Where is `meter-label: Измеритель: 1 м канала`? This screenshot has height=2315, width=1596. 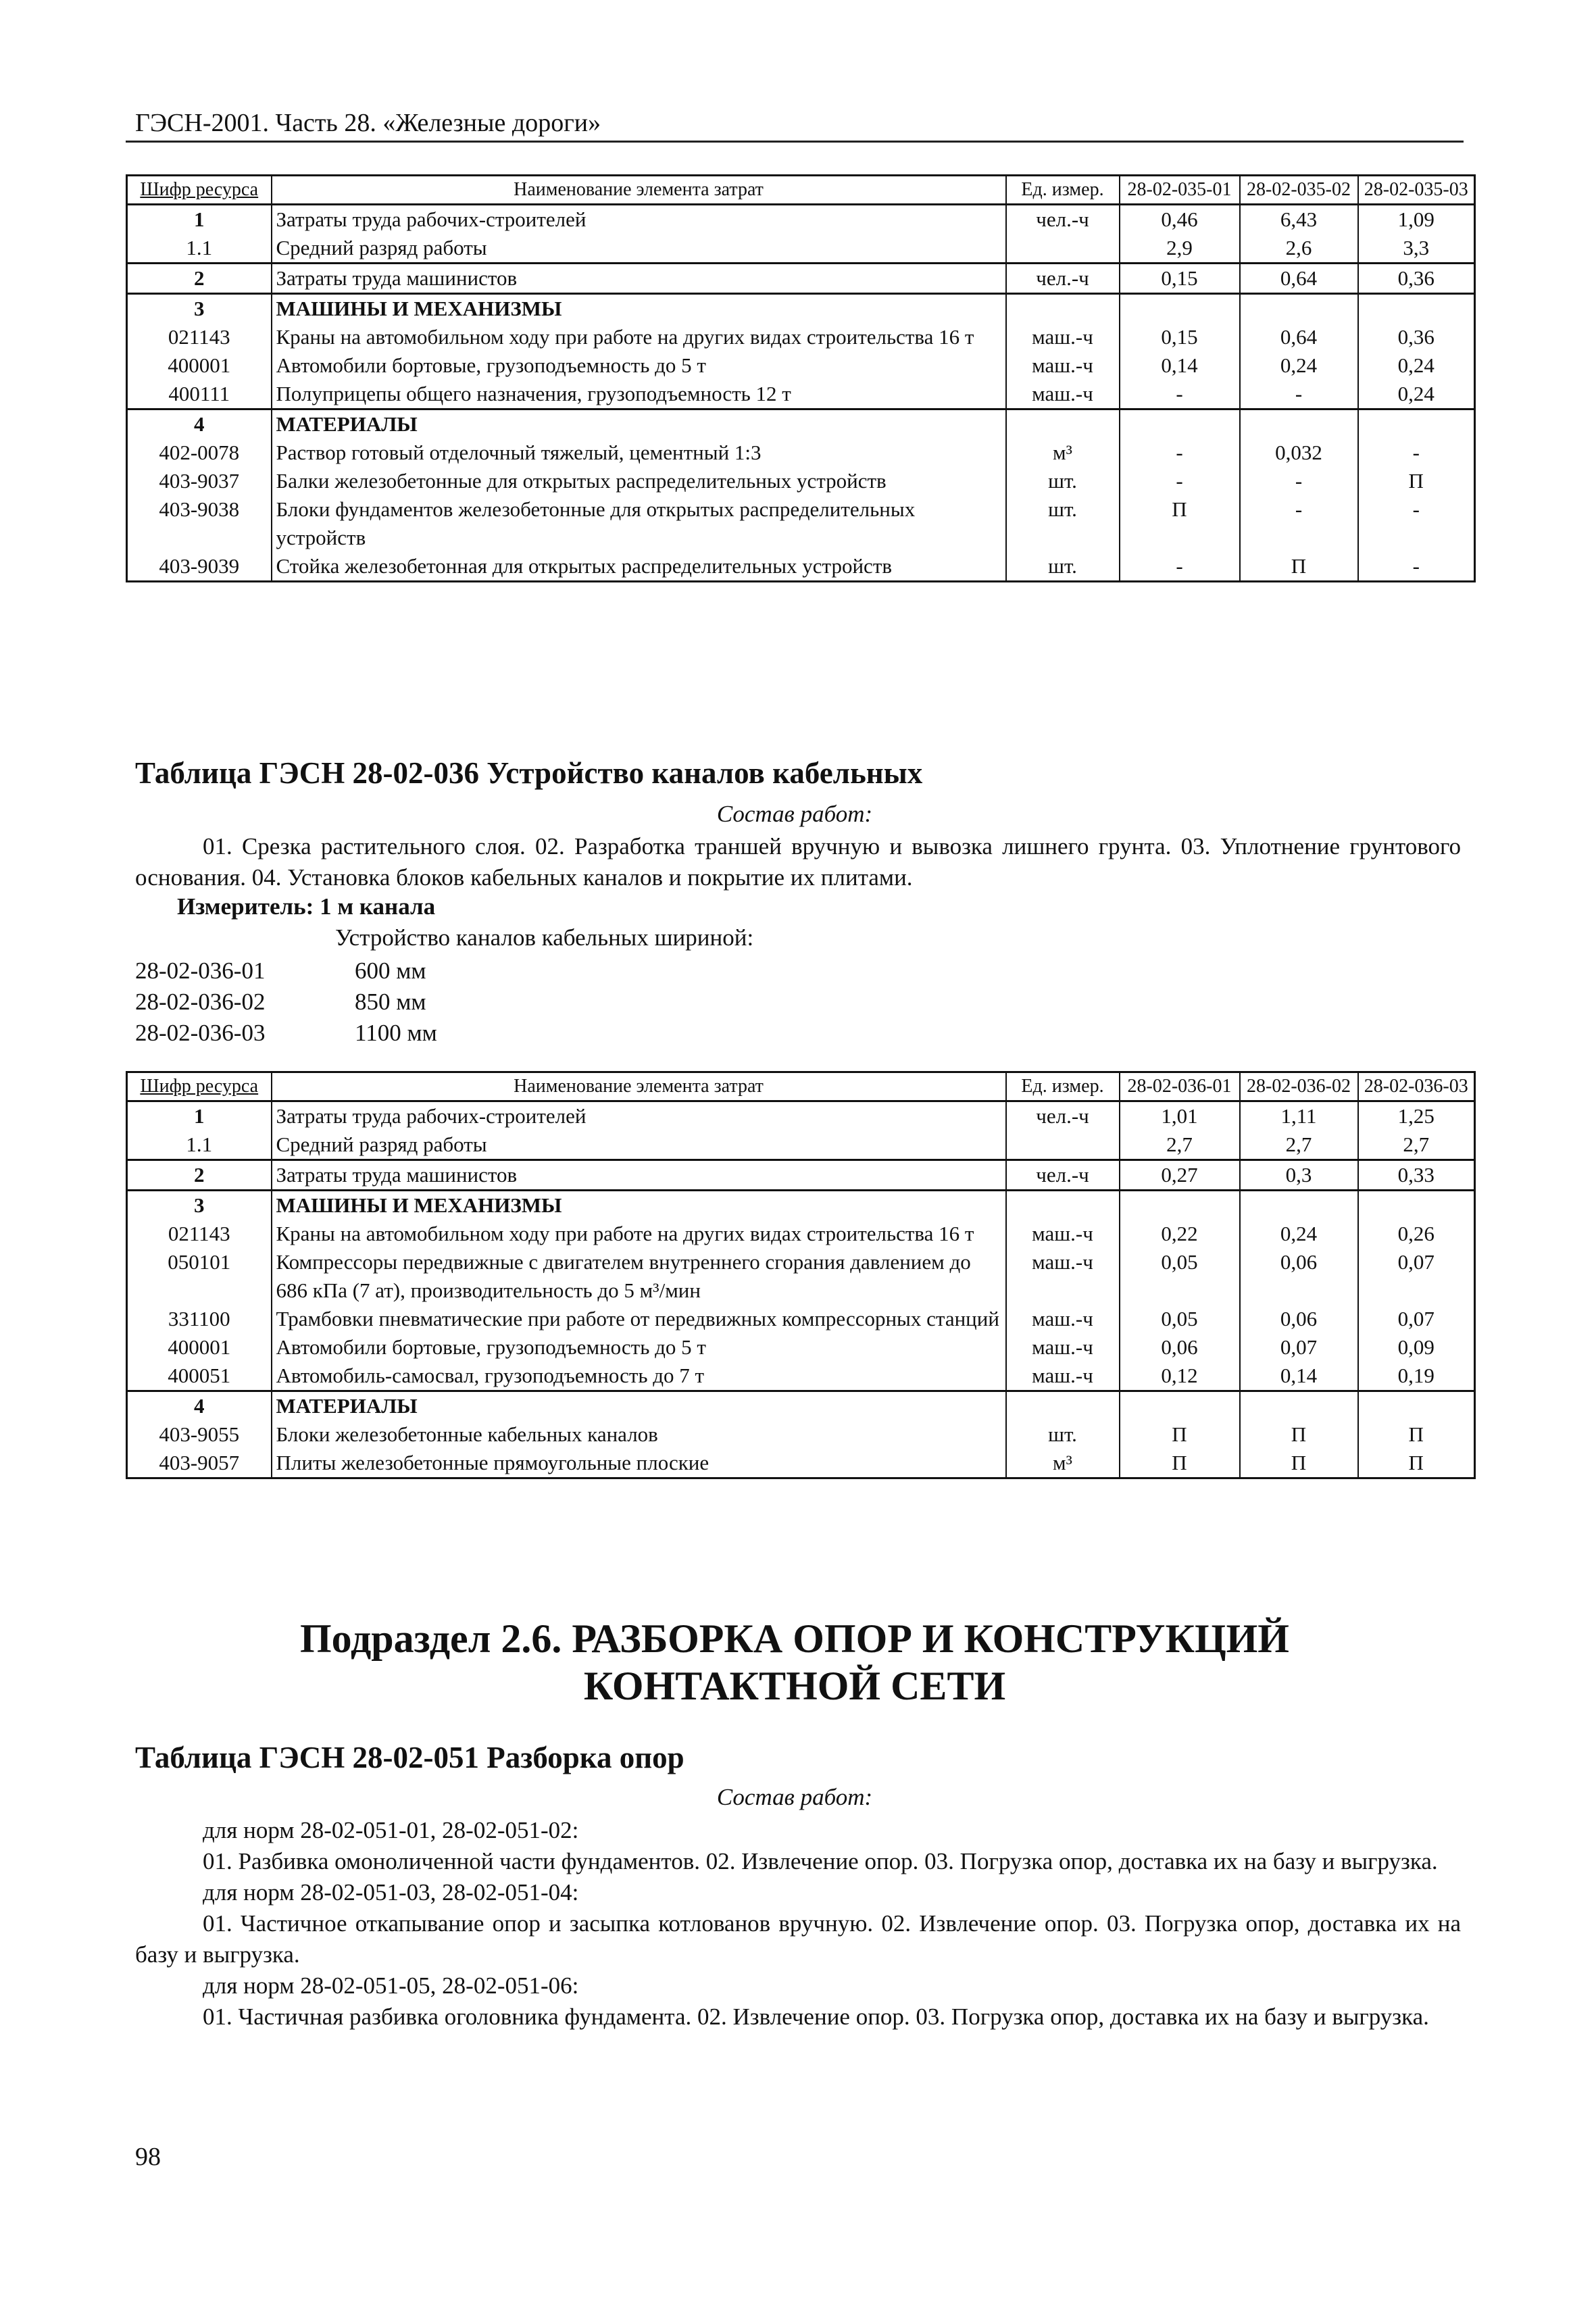
meter-label: Измеритель: 1 м канала is located at coordinates (307, 906).